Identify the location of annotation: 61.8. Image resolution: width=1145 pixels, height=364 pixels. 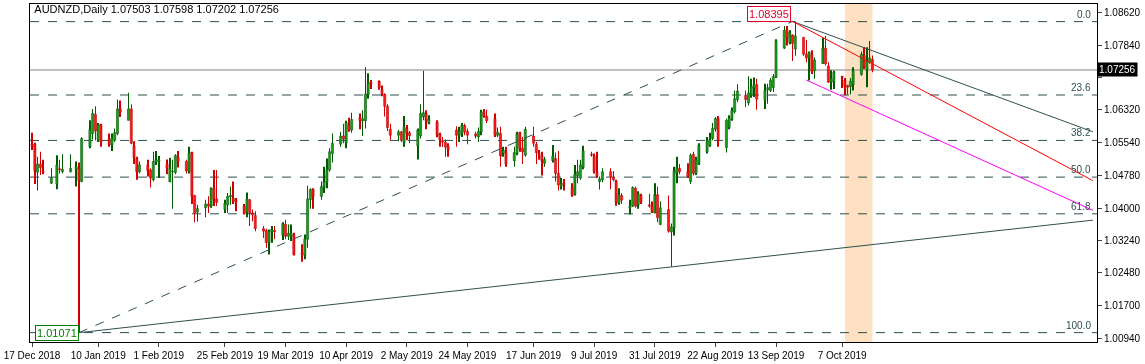
(1081, 206).